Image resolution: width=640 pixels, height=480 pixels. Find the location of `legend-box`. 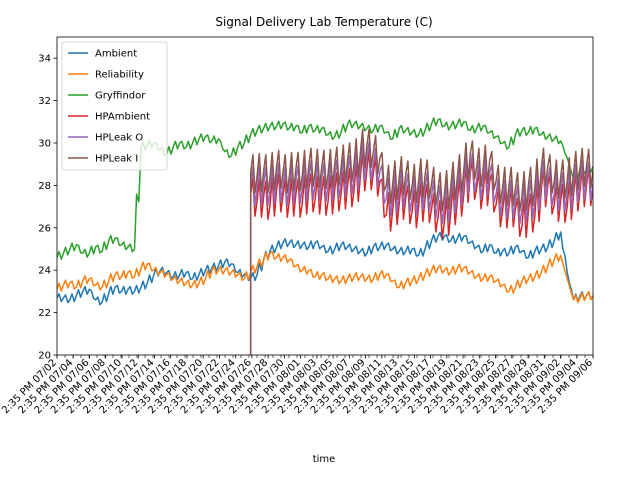

legend-box is located at coordinates (114, 106).